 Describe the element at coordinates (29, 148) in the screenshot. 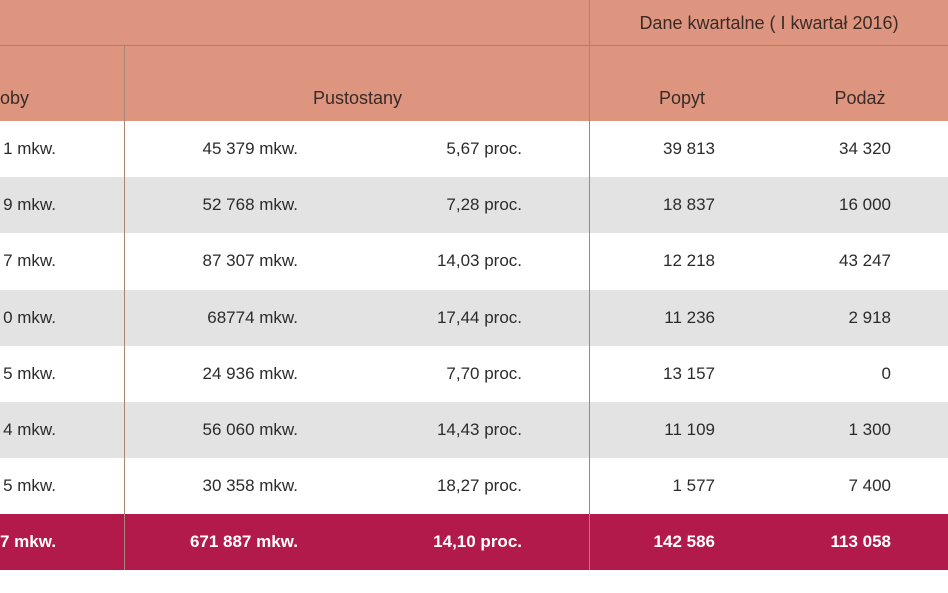

I see `cell-stock: 1 mkw.` at that location.